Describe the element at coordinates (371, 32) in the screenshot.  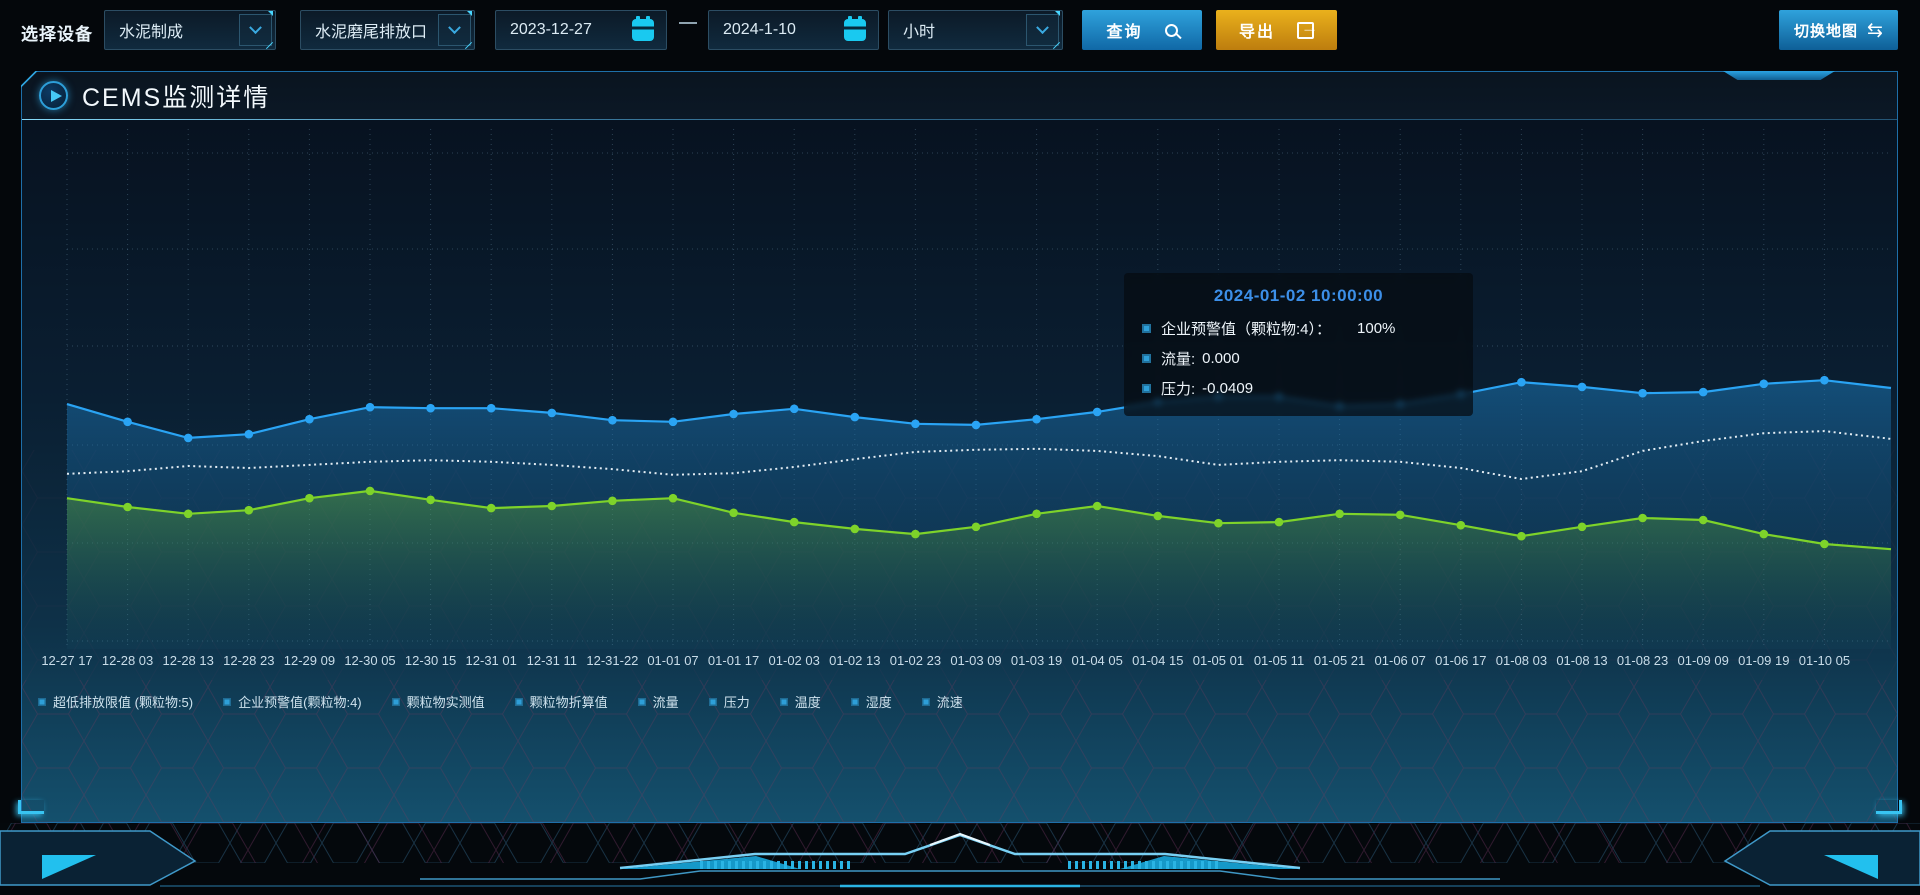
I see `outlet-select-value: 水泥磨尾排放口` at that location.